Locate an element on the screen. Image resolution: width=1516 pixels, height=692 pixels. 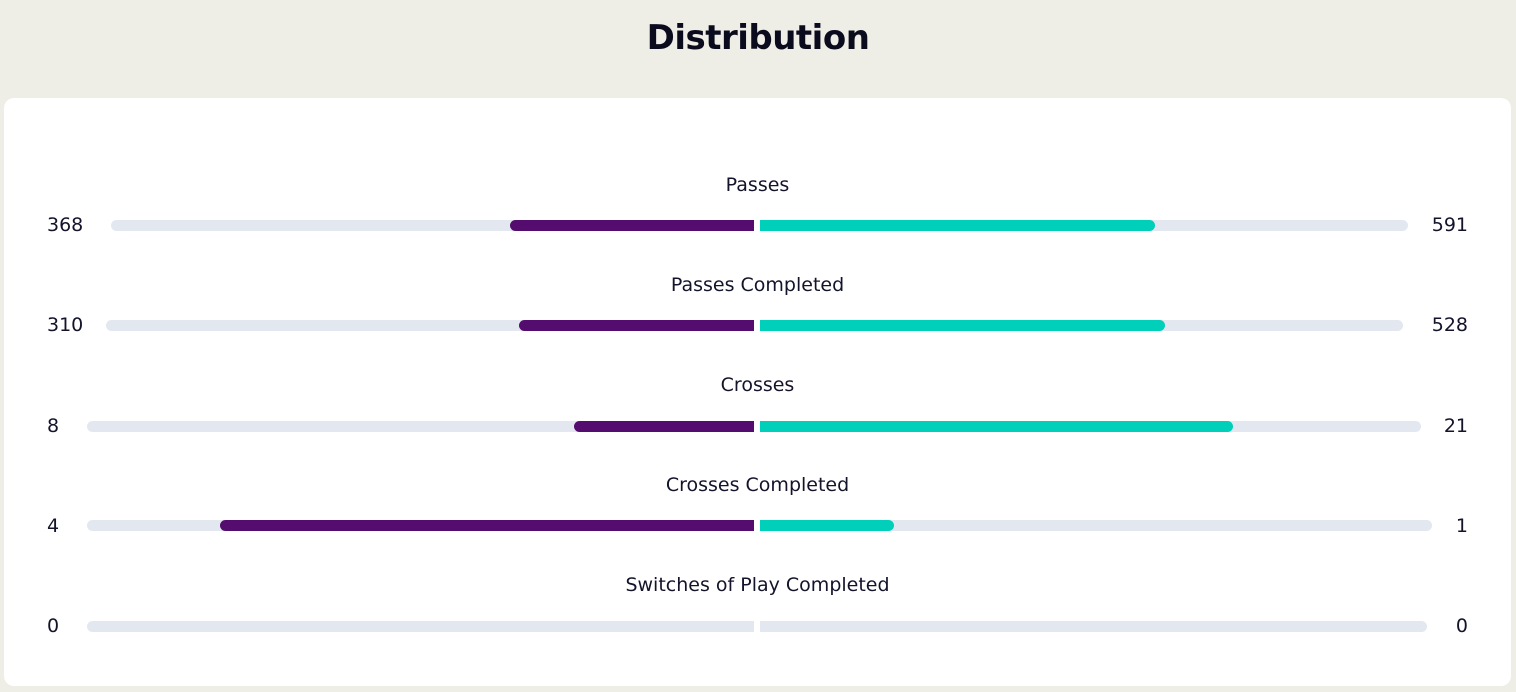
home-value: 4 is located at coordinates (53, 526).